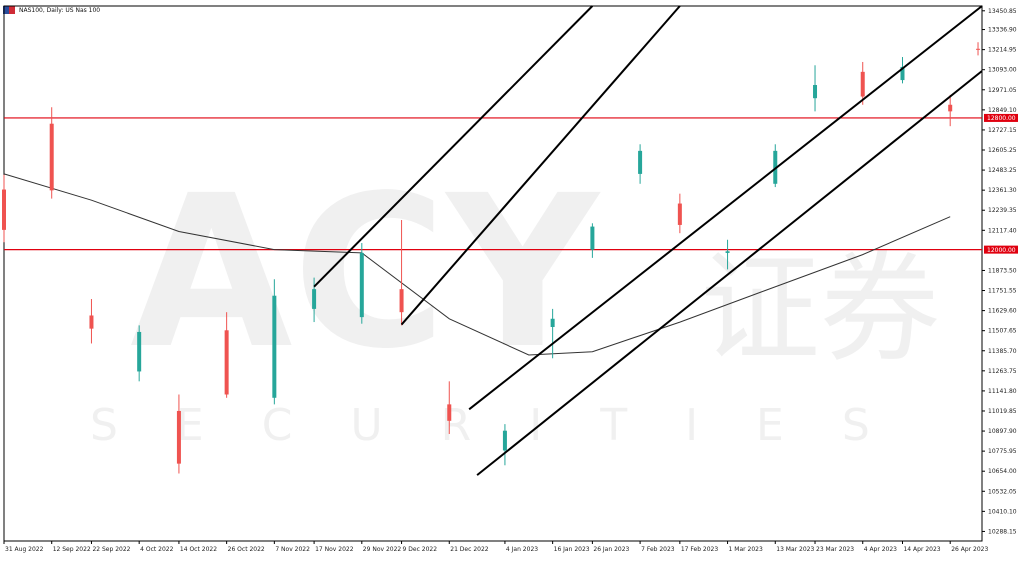  Describe the element at coordinates (746, 549) in the screenshot. I see `x-tick-label: 1 Mar 2023` at that location.